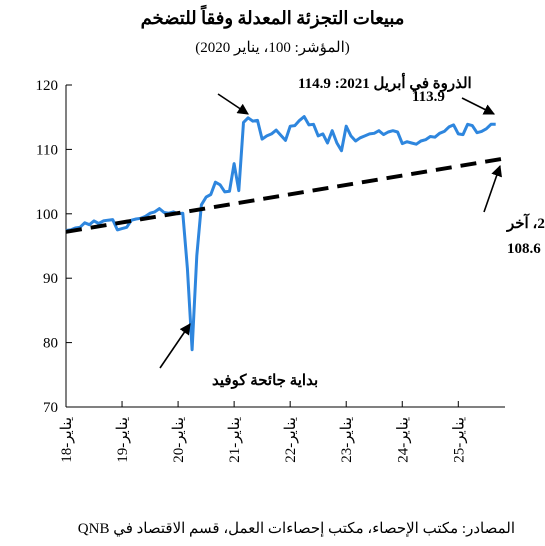 The image size is (545, 546). I want to click on covid-annotation: بداية جائحة كوفيد, so click(265, 381).